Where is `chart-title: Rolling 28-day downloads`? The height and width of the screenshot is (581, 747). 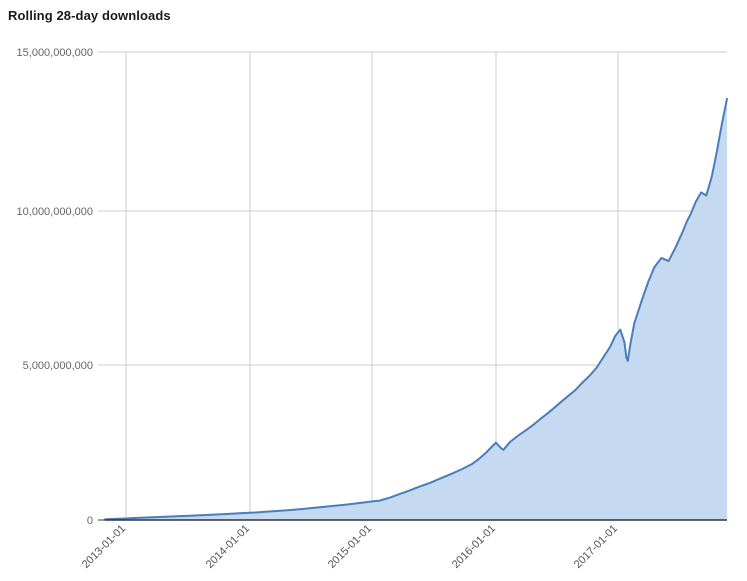 chart-title: Rolling 28-day downloads is located at coordinates (89, 15).